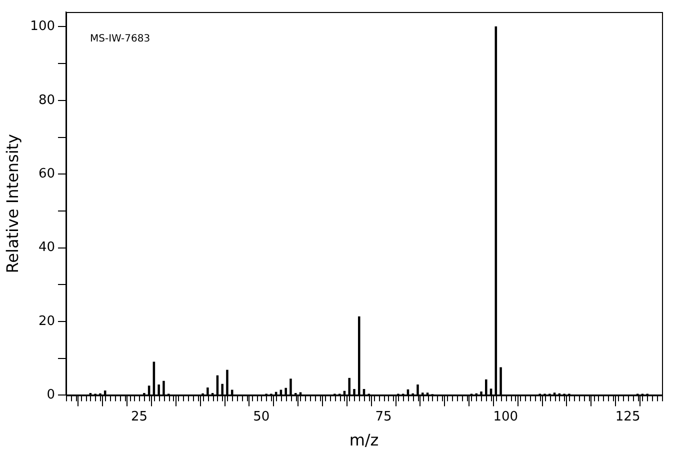 The image size is (676, 455). What do you see at coordinates (139, 416) in the screenshot?
I see `x-tick-label: 25` at bounding box center [139, 416].